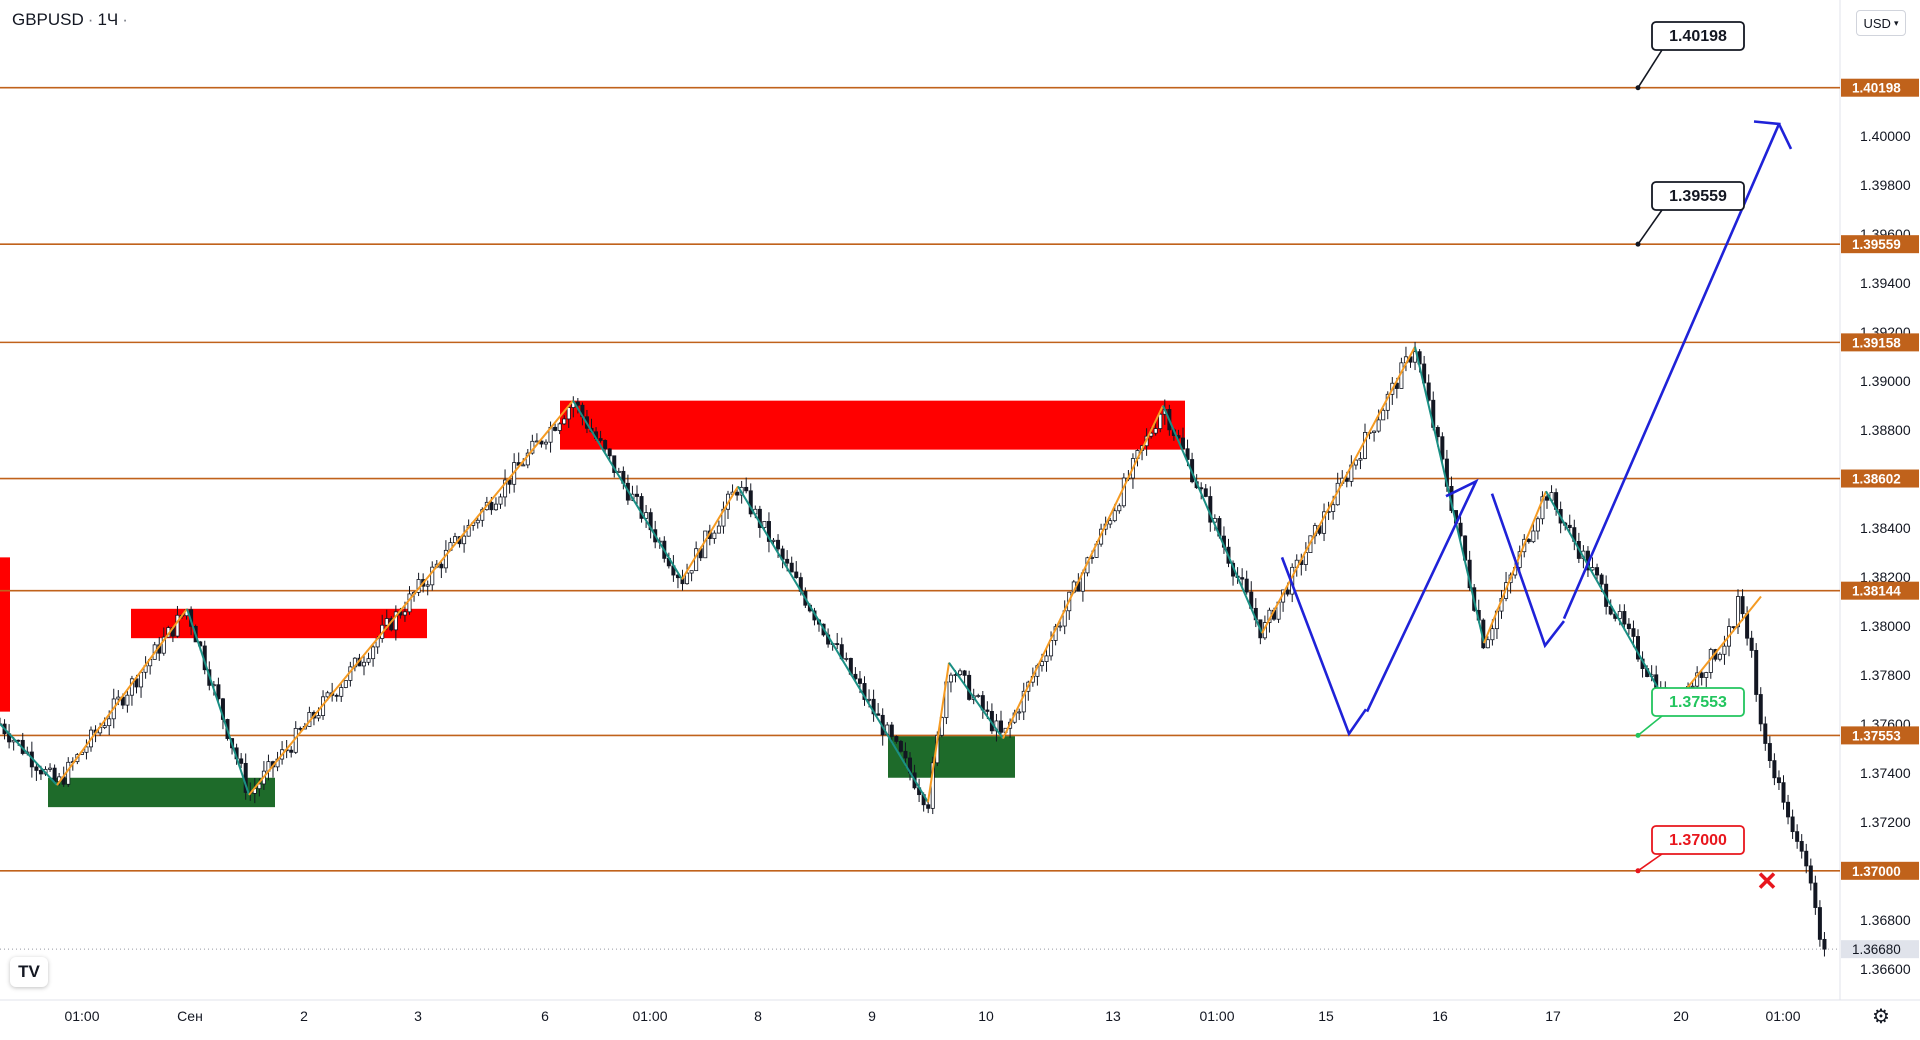 The height and width of the screenshot is (1040, 1920). What do you see at coordinates (1681, 1016) in the screenshot?
I see `x-tick-label: 20` at bounding box center [1681, 1016].